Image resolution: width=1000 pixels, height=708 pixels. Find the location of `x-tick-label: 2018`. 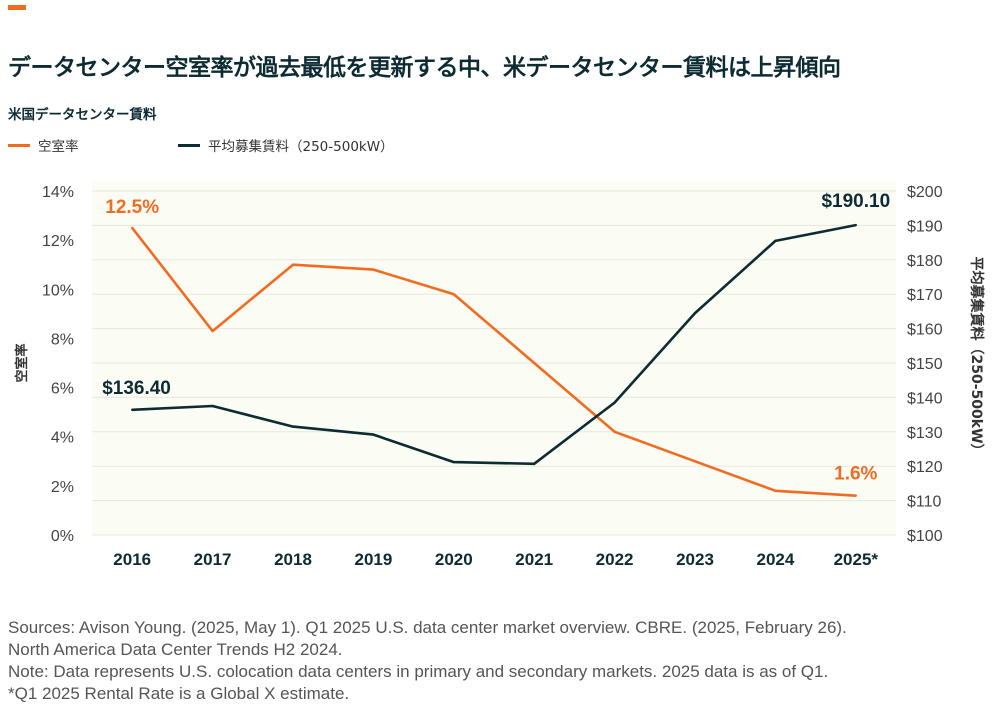

x-tick-label: 2018 is located at coordinates (293, 559).